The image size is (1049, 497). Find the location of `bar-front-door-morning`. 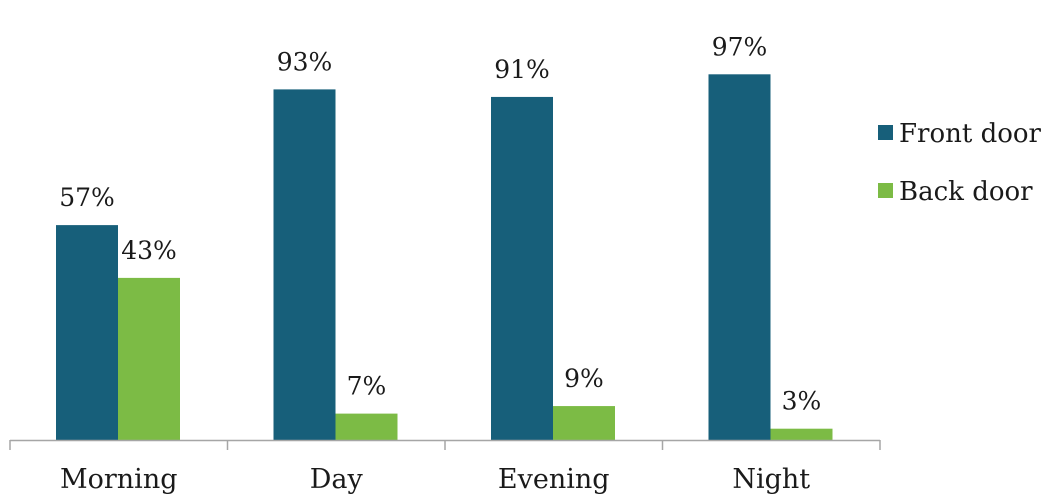

bar-front-door-morning is located at coordinates (87, 332).